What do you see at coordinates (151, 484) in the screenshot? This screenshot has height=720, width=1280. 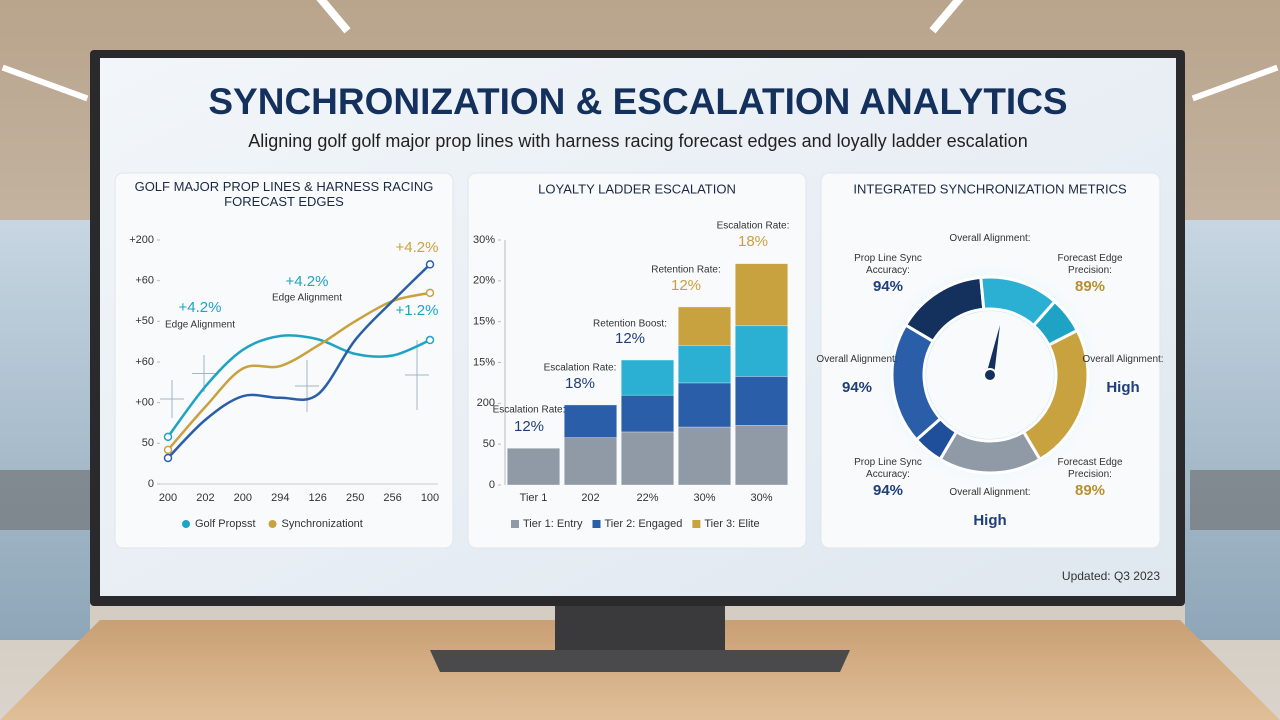 I see `y-tick-label: 0` at bounding box center [151, 484].